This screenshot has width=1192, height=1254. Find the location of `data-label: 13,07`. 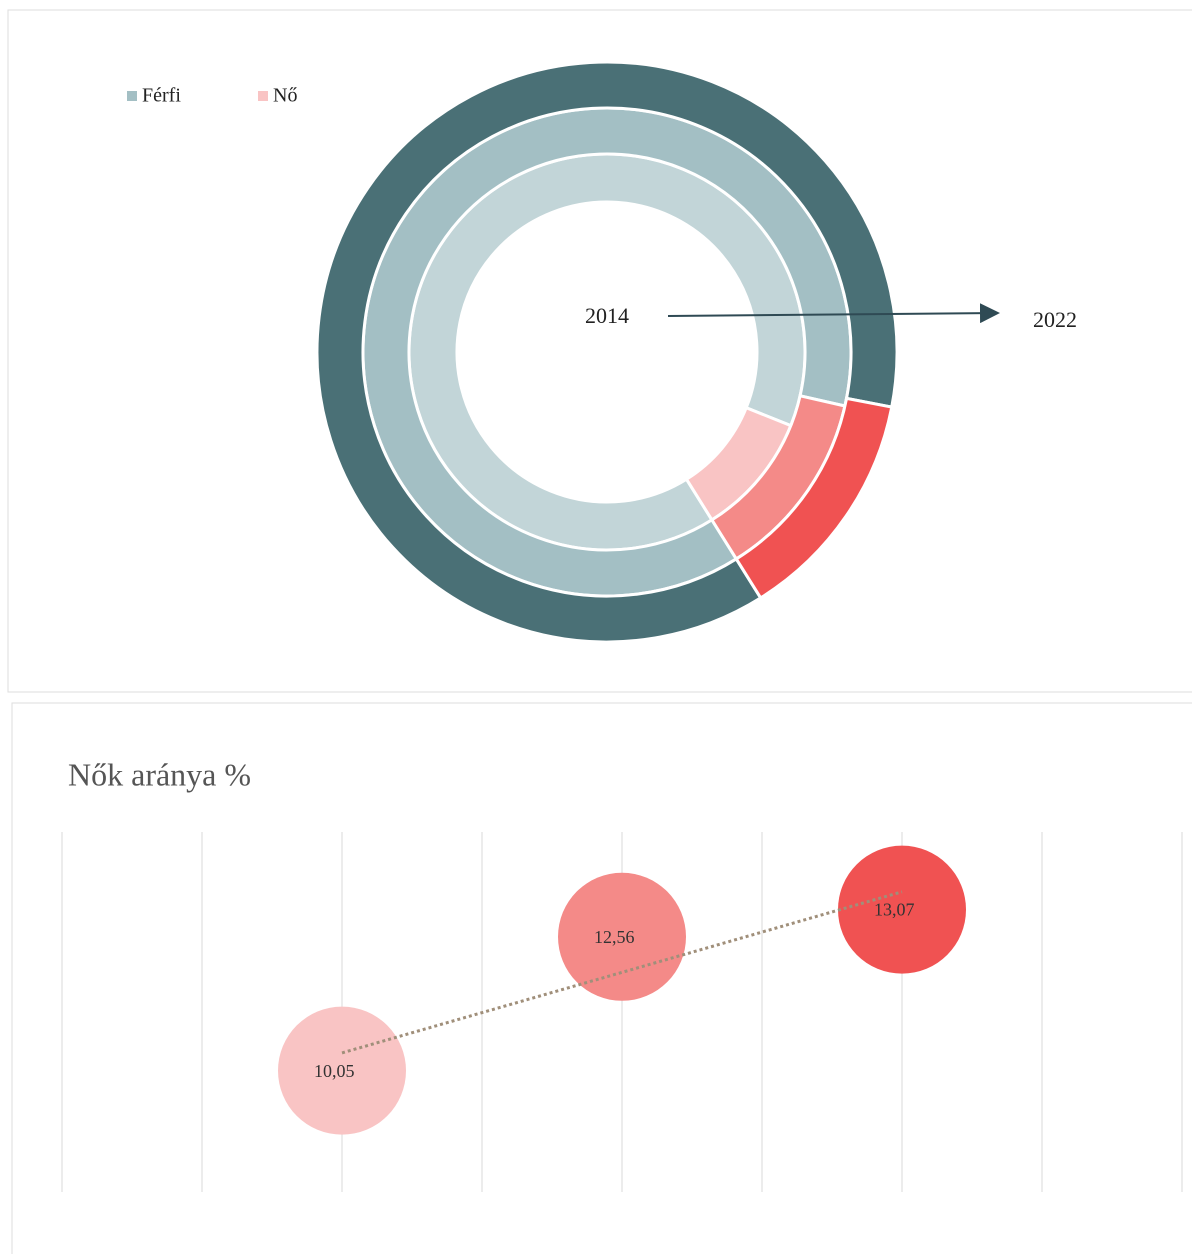

data-label: 13,07 is located at coordinates (894, 910).